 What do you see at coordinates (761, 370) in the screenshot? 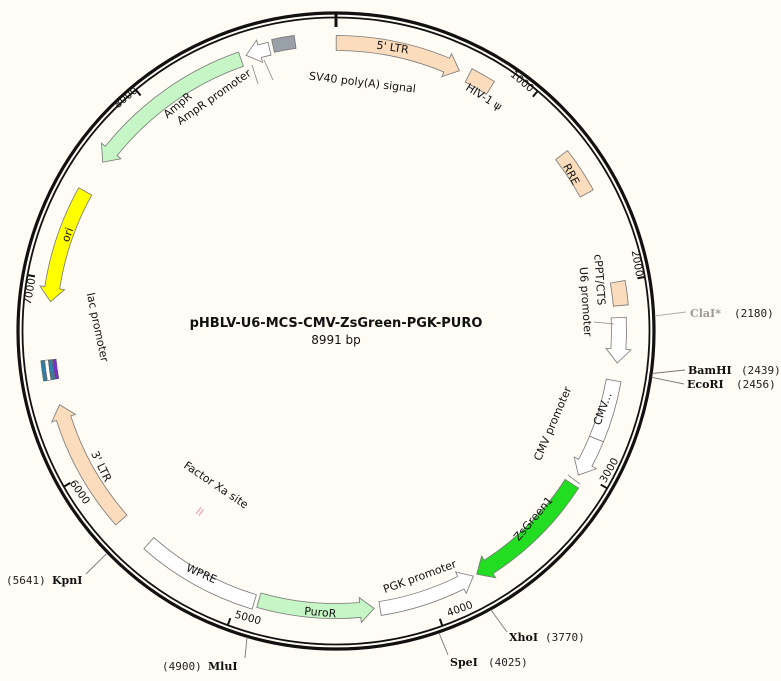
I see `site-position: (2439)` at bounding box center [761, 370].